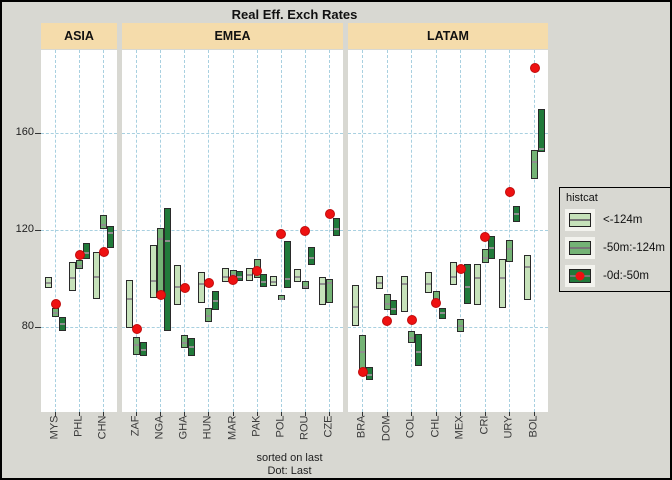 This screenshot has height=480, width=672. What do you see at coordinates (281, 298) in the screenshot?
I see `bar-medium-POL` at bounding box center [281, 298].